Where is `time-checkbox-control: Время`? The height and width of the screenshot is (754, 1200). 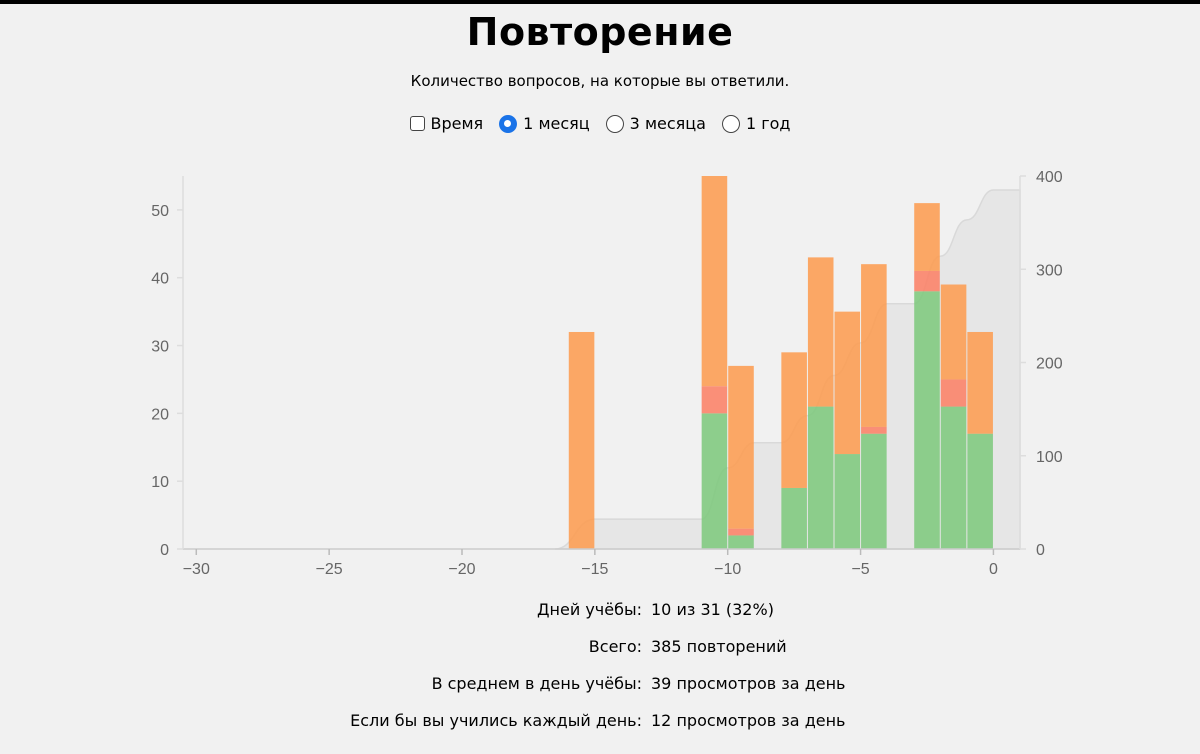
time-checkbox-control: Время is located at coordinates (446, 123).